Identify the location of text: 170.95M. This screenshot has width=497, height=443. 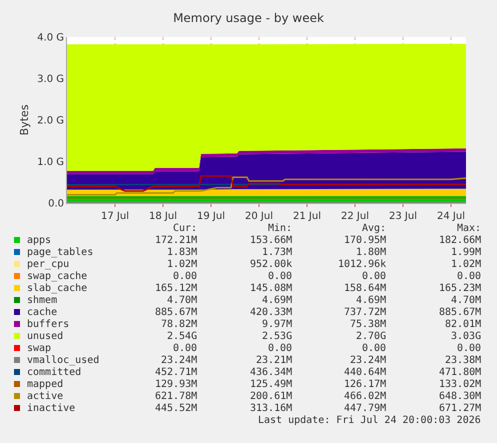
(365, 240).